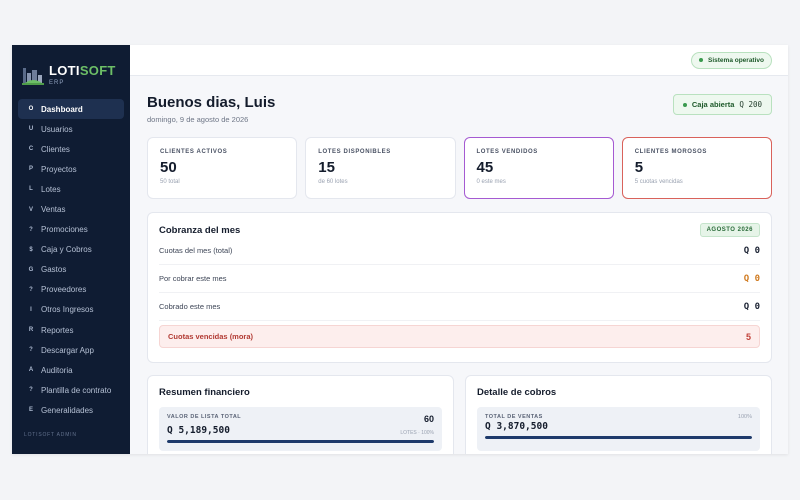 This screenshot has width=800, height=500. What do you see at coordinates (713, 104) in the screenshot?
I see `cash-status-label: Caja abierta` at bounding box center [713, 104].